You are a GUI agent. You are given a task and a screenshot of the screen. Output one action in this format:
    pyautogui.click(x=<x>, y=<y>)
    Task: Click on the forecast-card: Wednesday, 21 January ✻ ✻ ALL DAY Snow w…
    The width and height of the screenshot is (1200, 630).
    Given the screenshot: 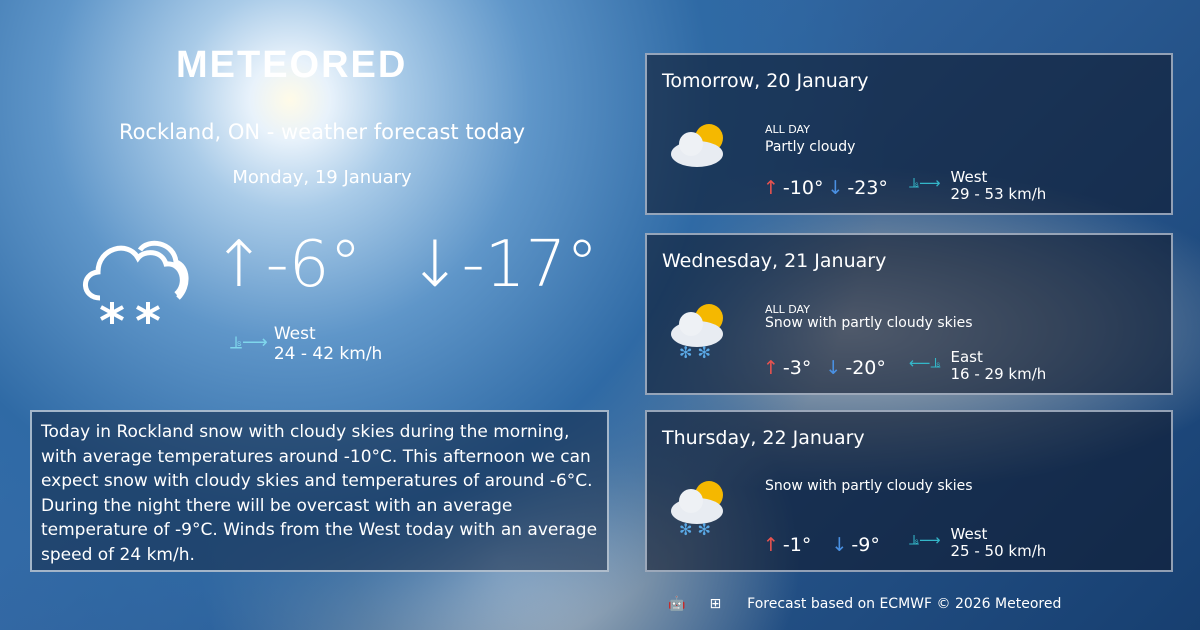 What is the action you would take?
    pyautogui.click(x=909, y=314)
    